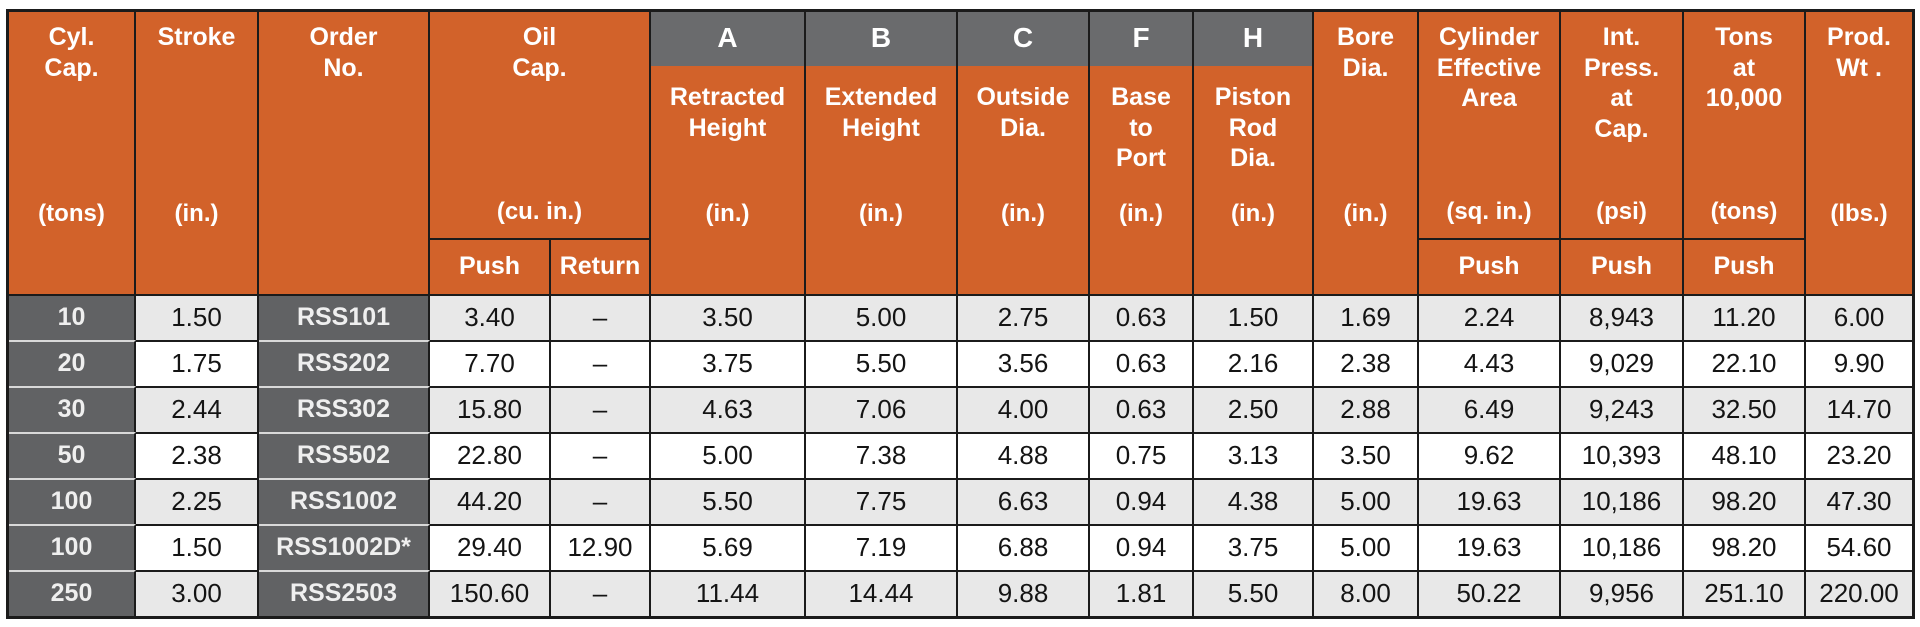 The width and height of the screenshot is (1920, 627). I want to click on row-capacity-cell: 250, so click(72, 593).